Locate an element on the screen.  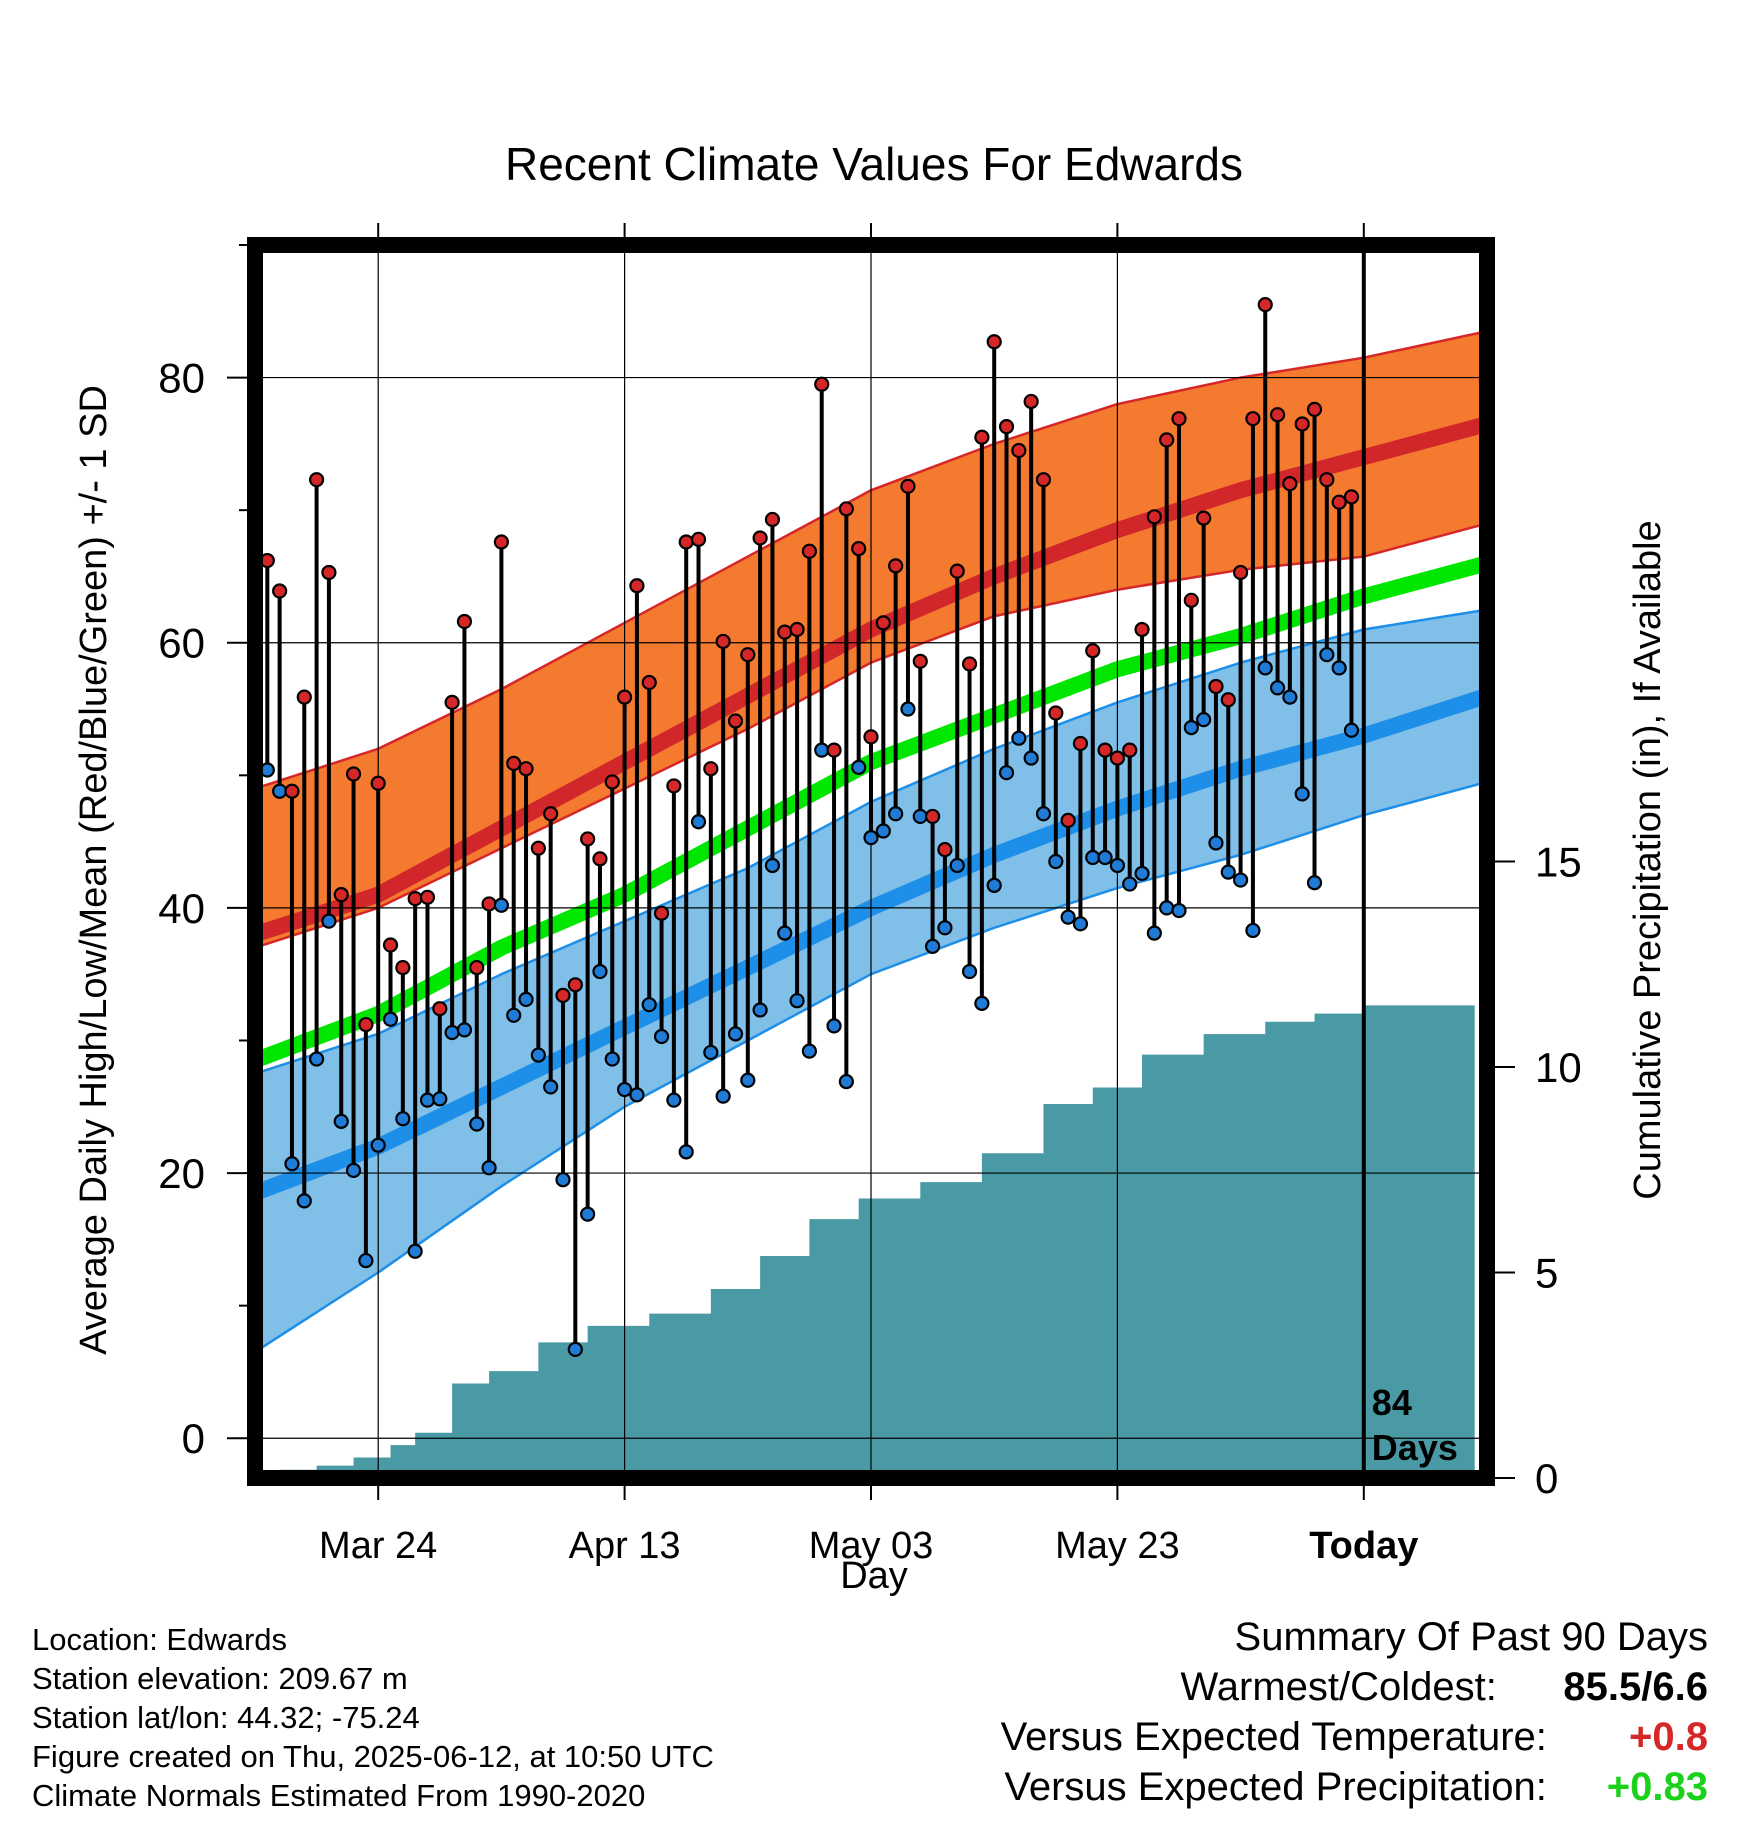
x-tick-label: Apr 13 is located at coordinates (625, 1546).